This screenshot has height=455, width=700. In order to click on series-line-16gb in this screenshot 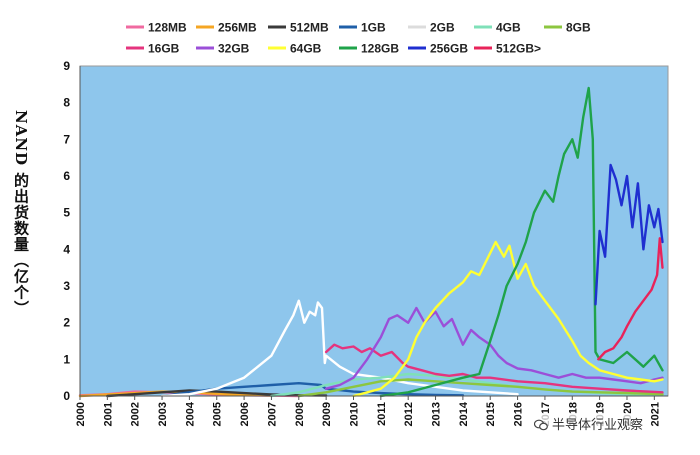, I will do `click(494, 368)`.